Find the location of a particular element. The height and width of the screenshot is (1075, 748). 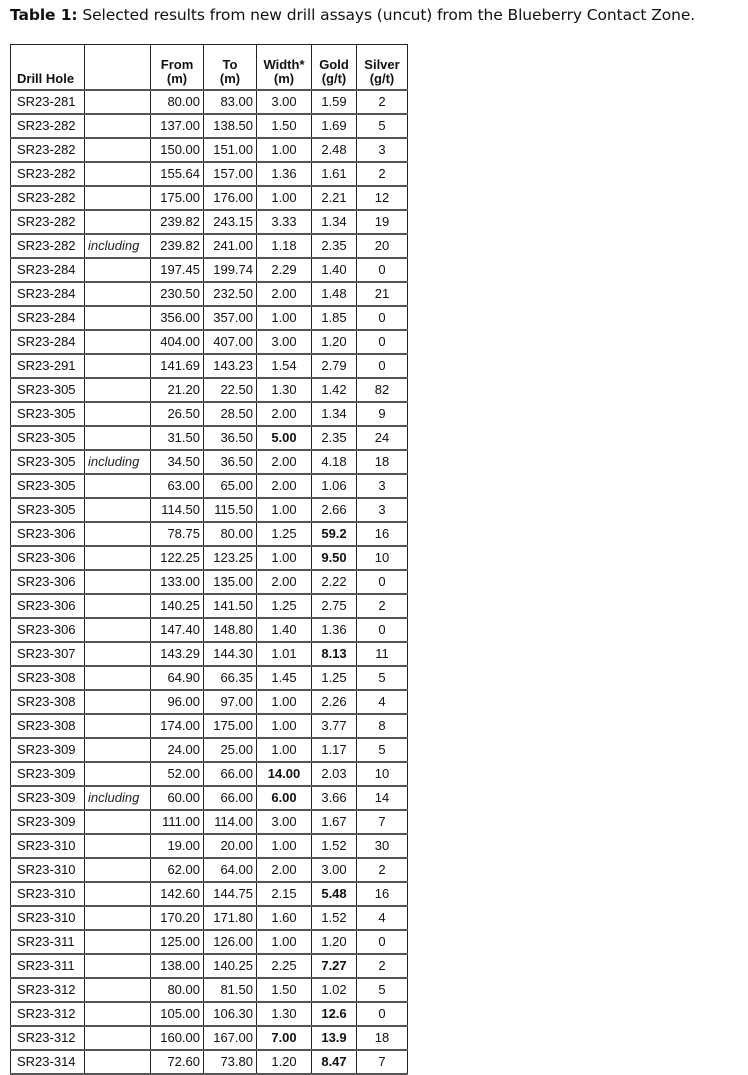

table-row: SR23-309 52.00 66.00 14.00 2.03 10 is located at coordinates (209, 774).